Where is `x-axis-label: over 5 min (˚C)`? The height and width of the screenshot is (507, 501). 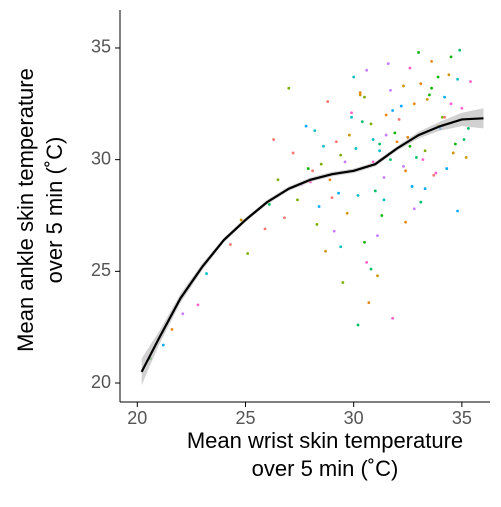
x-axis-label: over 5 min (˚C) is located at coordinates (325, 468).